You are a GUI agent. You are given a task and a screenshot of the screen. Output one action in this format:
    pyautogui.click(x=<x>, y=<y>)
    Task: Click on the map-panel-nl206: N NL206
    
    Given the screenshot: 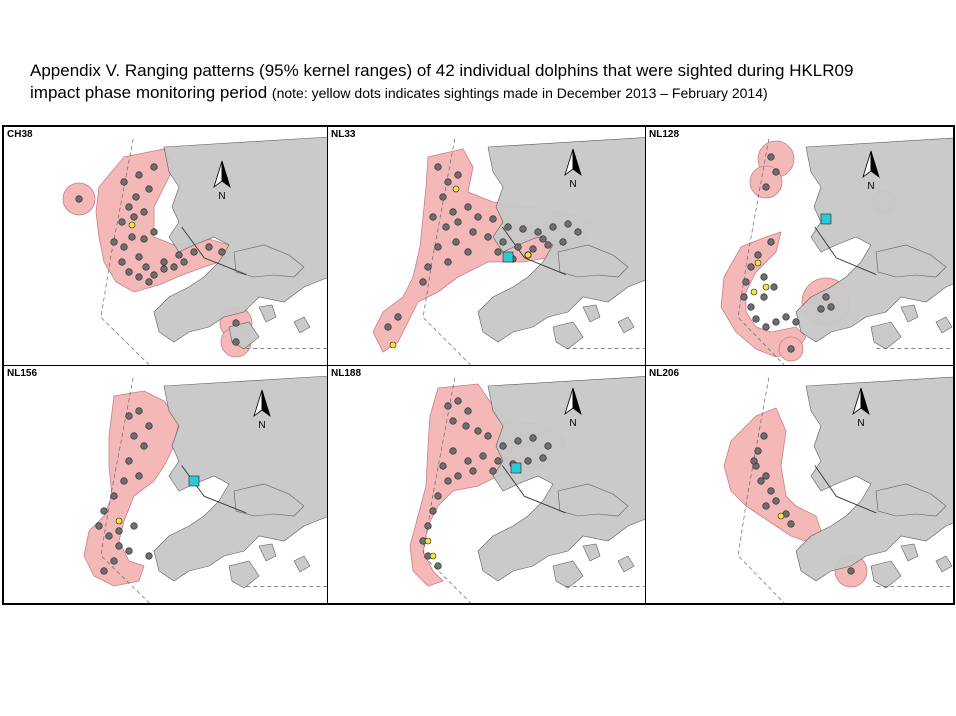 What is the action you would take?
    pyautogui.click(x=799, y=484)
    